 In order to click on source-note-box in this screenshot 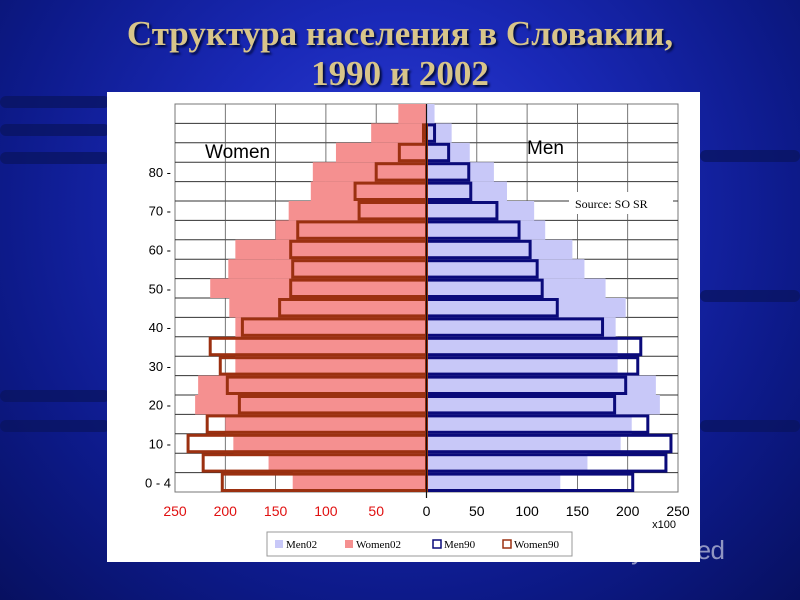, I will do `click(621, 203)`.